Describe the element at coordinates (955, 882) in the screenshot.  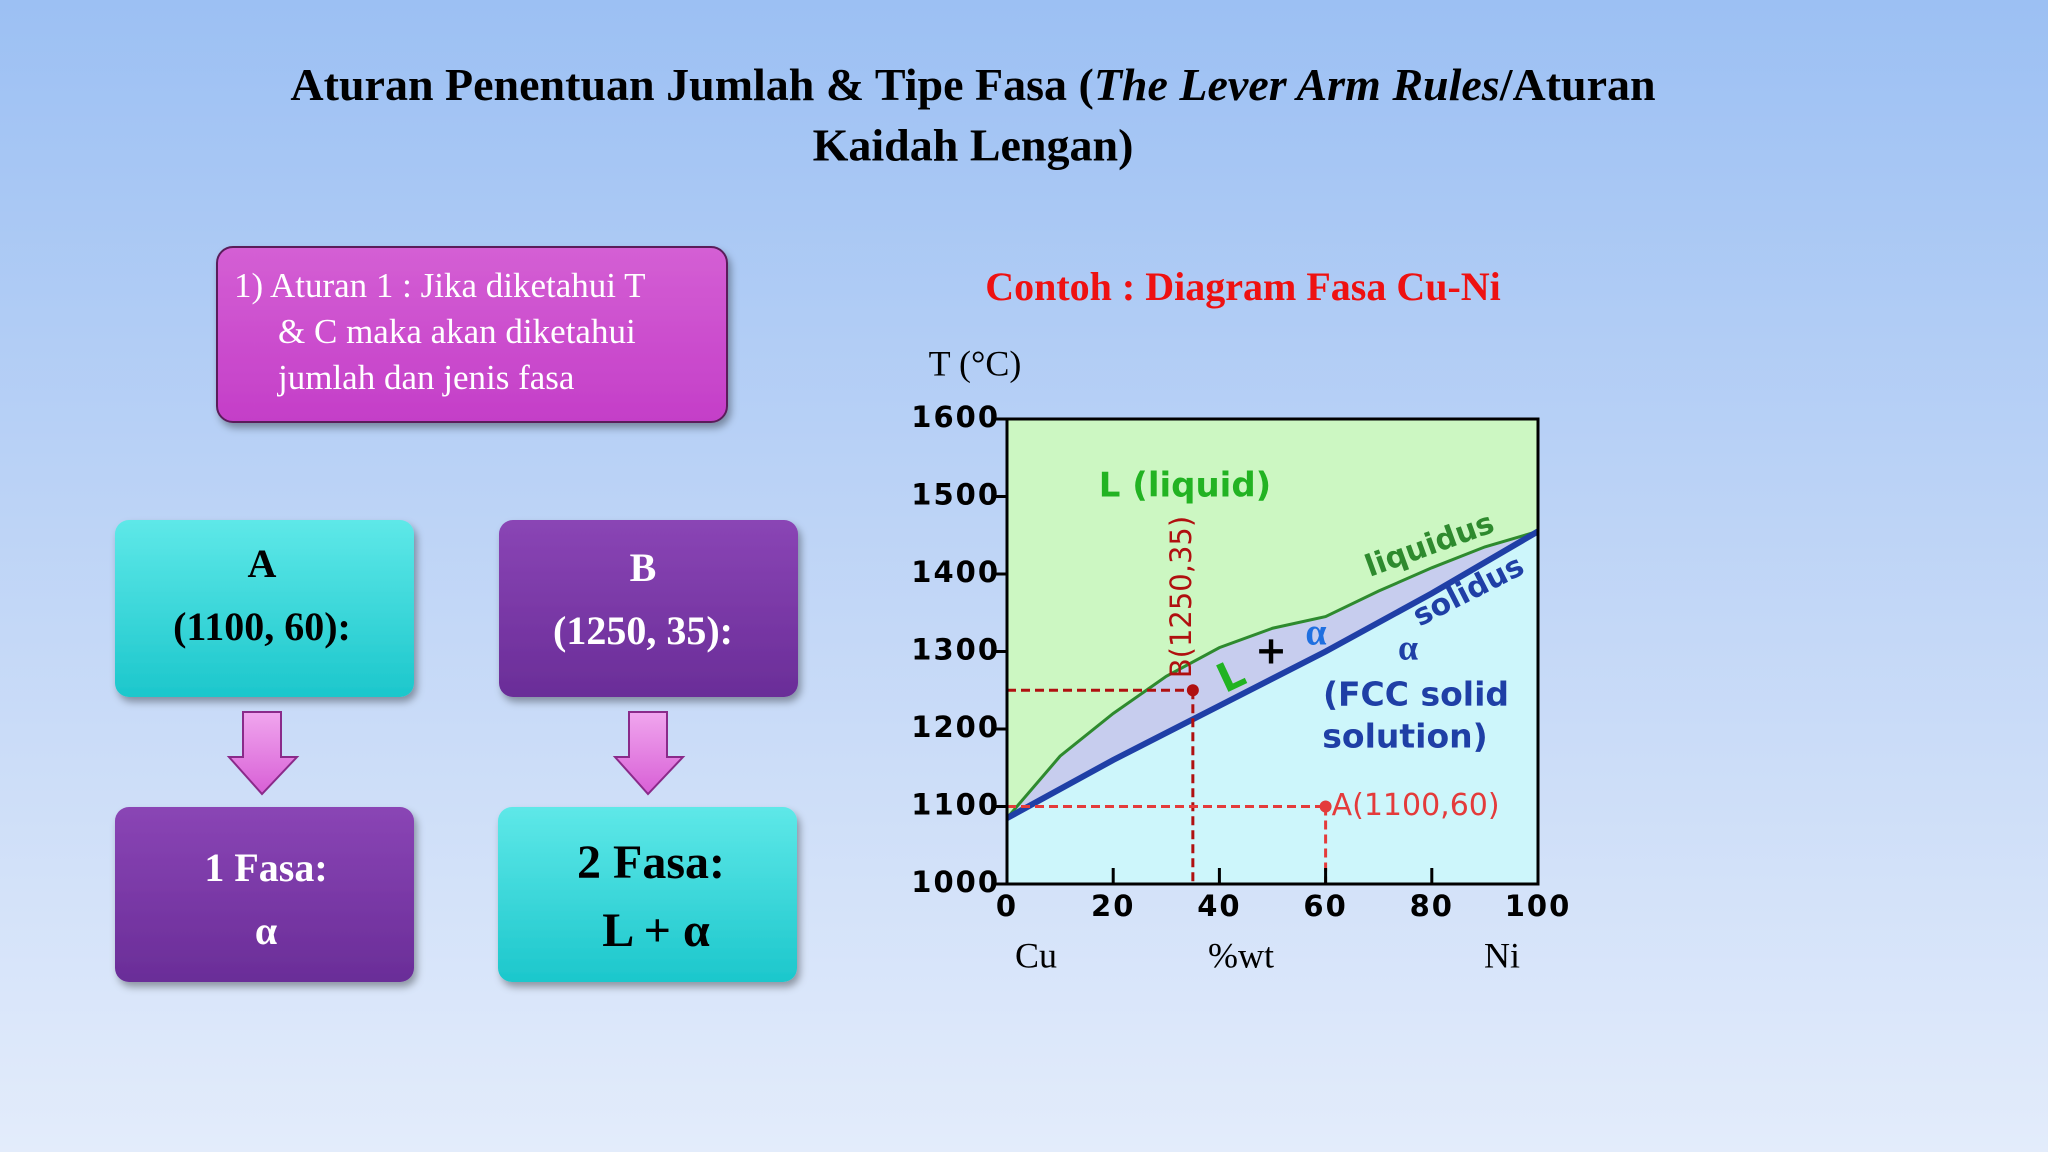
I see `y-tick-label: 1000` at that location.